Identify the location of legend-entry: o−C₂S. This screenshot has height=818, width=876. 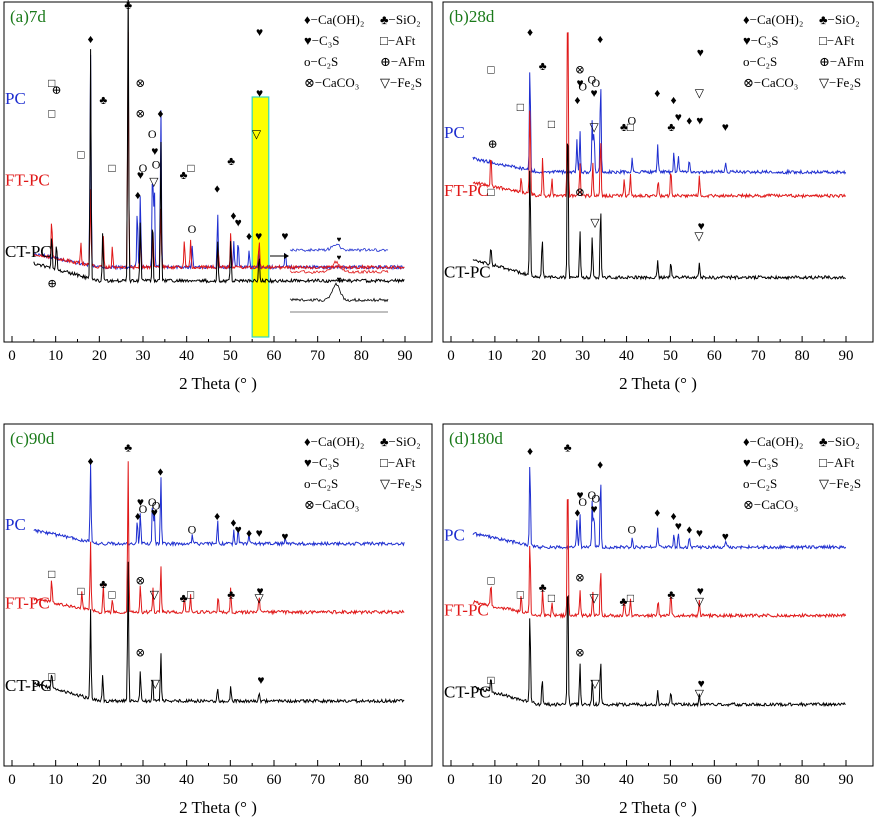
(321, 483).